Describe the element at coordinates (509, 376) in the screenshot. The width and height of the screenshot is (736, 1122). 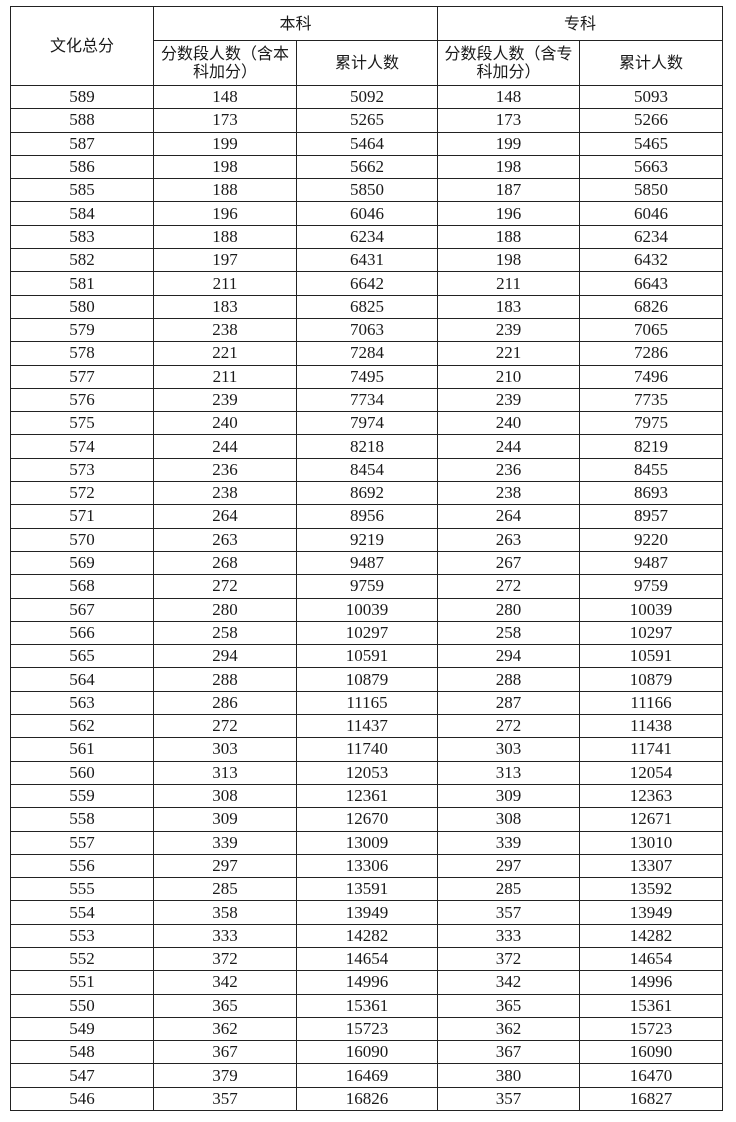
I see `junior-count-cell: 210` at that location.